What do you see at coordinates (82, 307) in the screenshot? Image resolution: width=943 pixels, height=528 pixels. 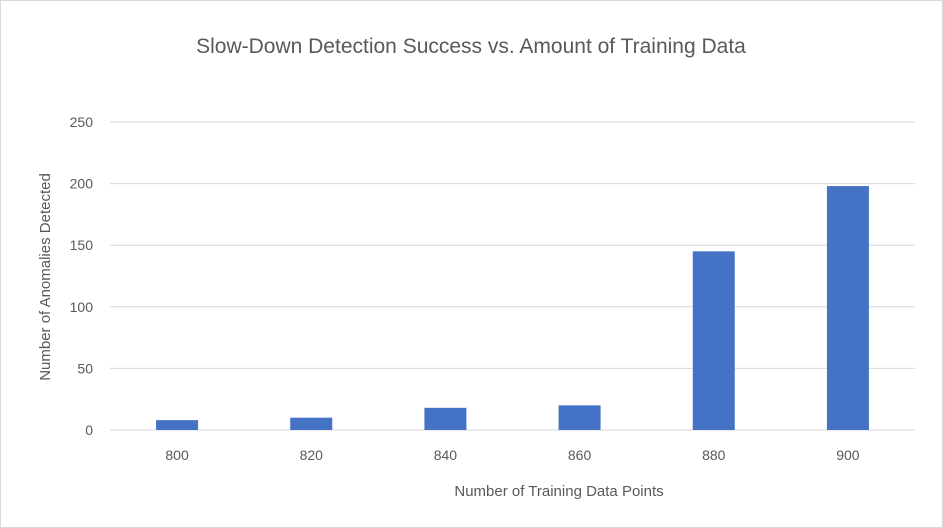 I see `y-tick-label: 100` at bounding box center [82, 307].